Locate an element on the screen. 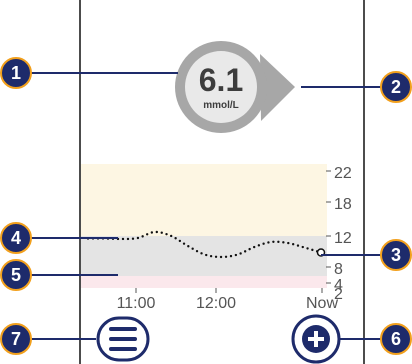  target-range-zone is located at coordinates (204, 256).